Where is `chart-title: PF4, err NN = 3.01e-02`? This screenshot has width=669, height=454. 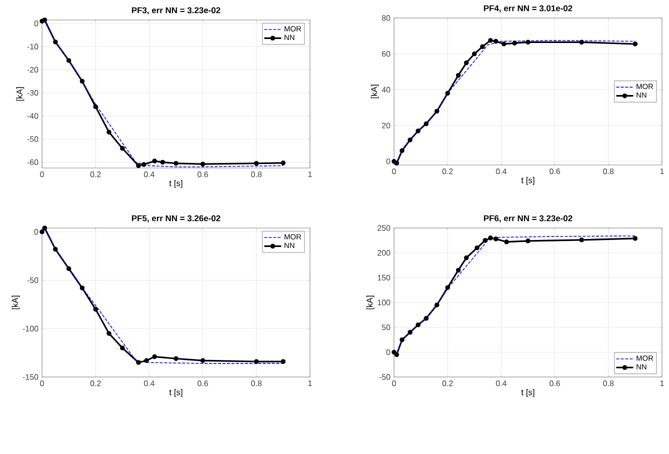
chart-title: PF4, err NN = 3.01e-02 is located at coordinates (528, 8).